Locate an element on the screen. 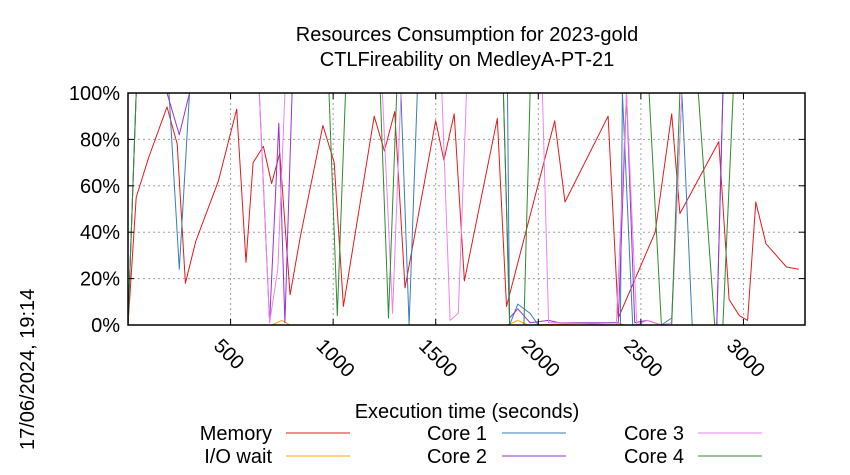 This screenshot has width=850, height=475. legend-label-memory: Memory is located at coordinates (236, 434).